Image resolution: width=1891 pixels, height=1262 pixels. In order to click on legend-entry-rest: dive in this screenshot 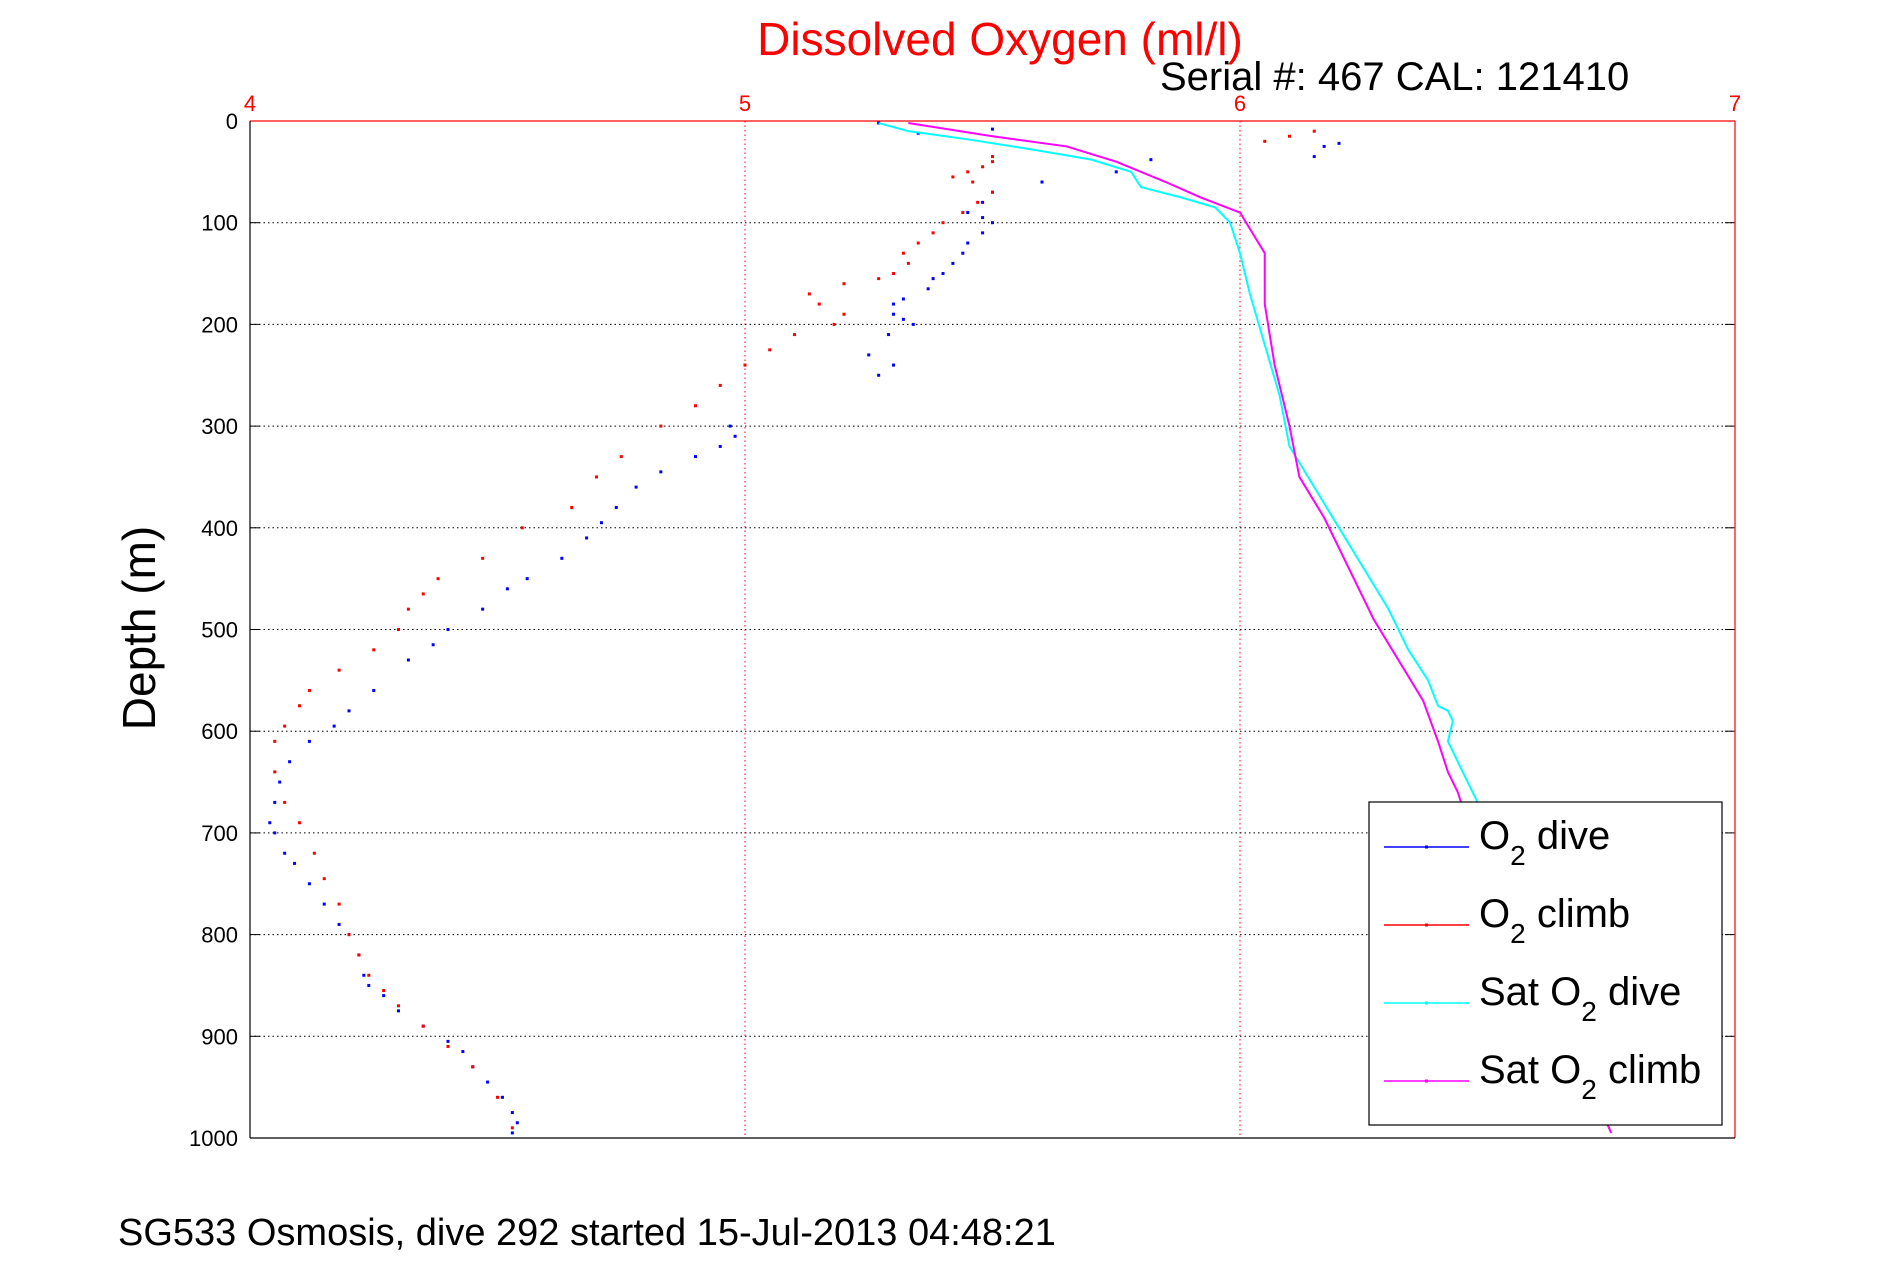, I will do `click(1639, 992)`.